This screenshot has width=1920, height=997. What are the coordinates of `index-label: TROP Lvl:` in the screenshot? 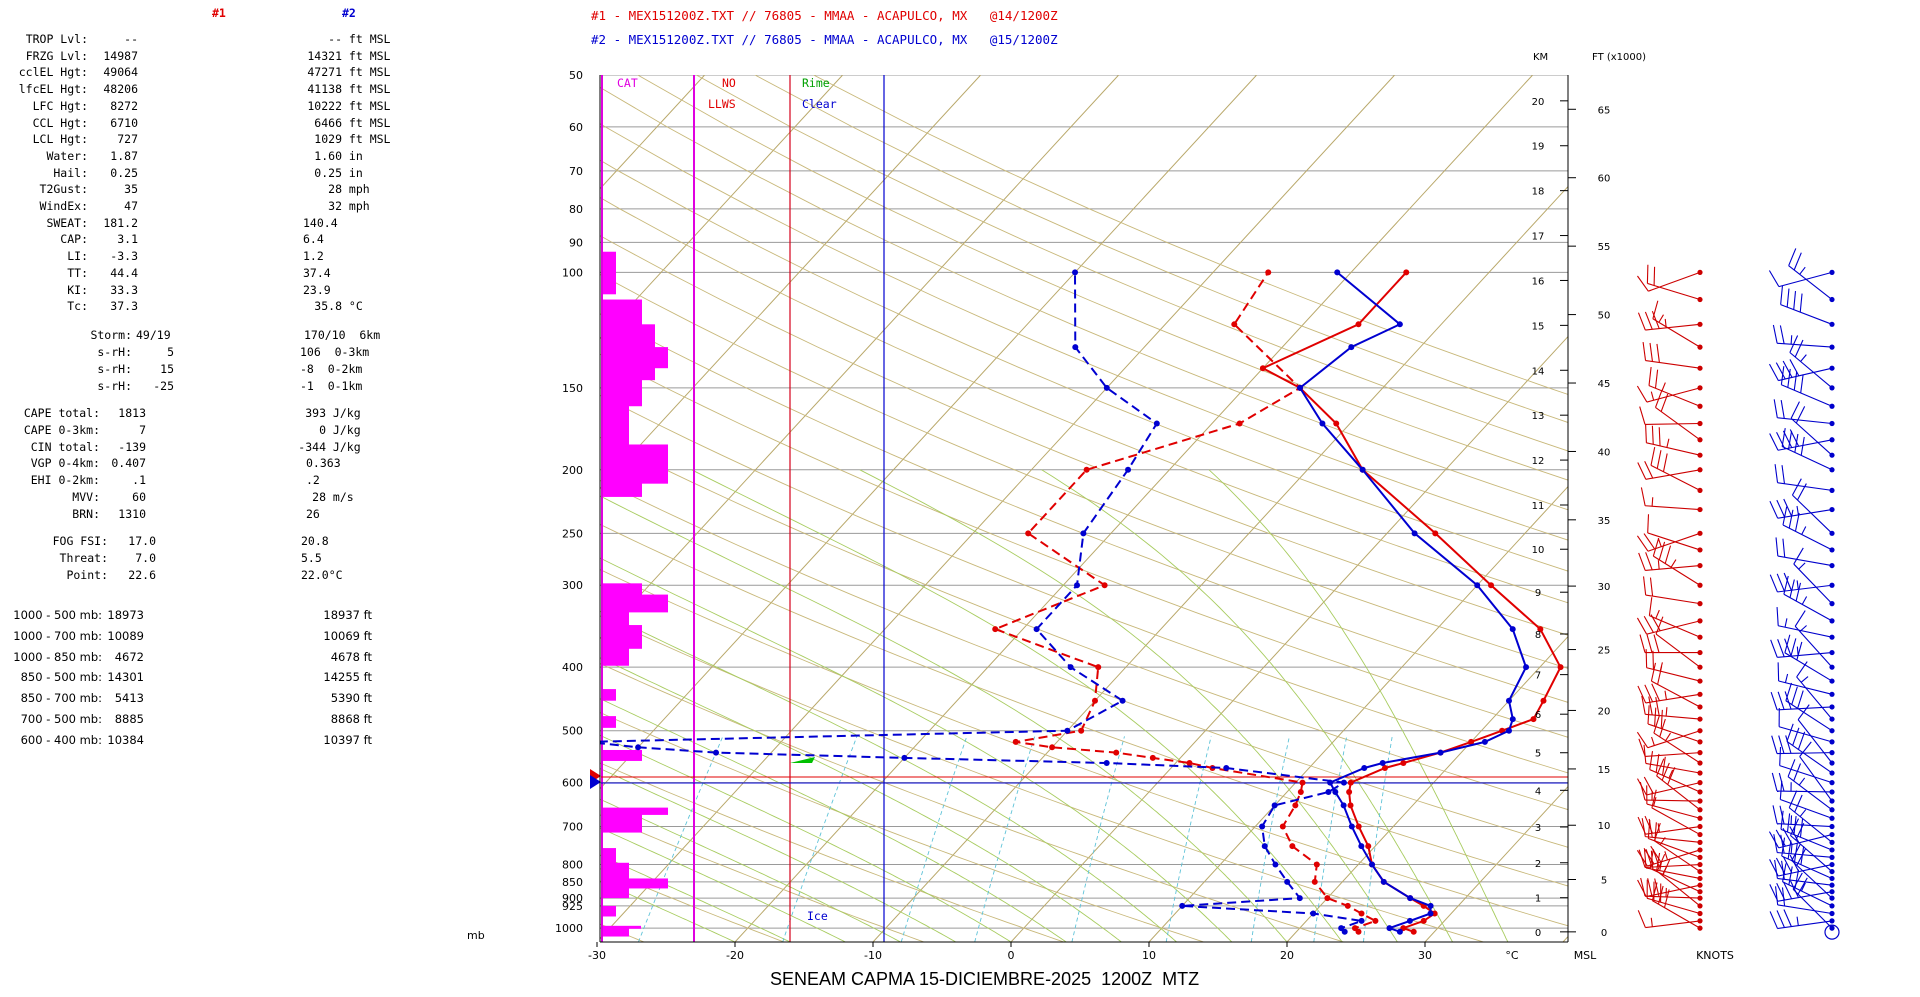 It's located at (56, 39).